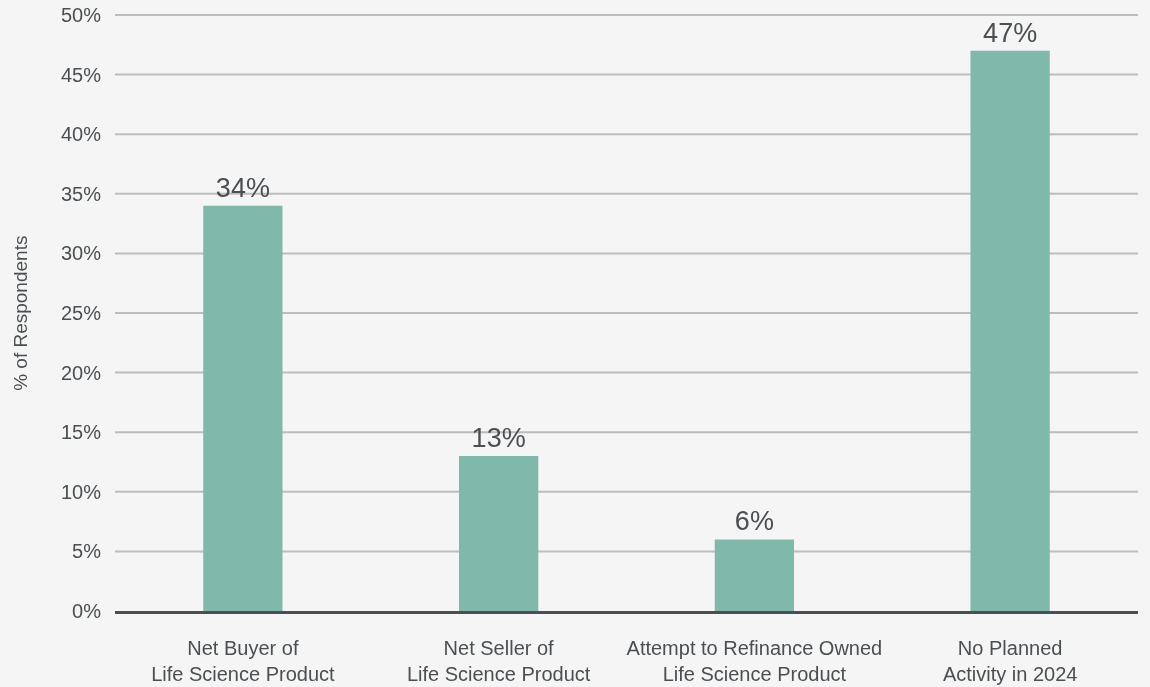 Image resolution: width=1150 pixels, height=687 pixels. Describe the element at coordinates (20, 313) in the screenshot. I see `y-axis-title: % of Respondents` at that location.